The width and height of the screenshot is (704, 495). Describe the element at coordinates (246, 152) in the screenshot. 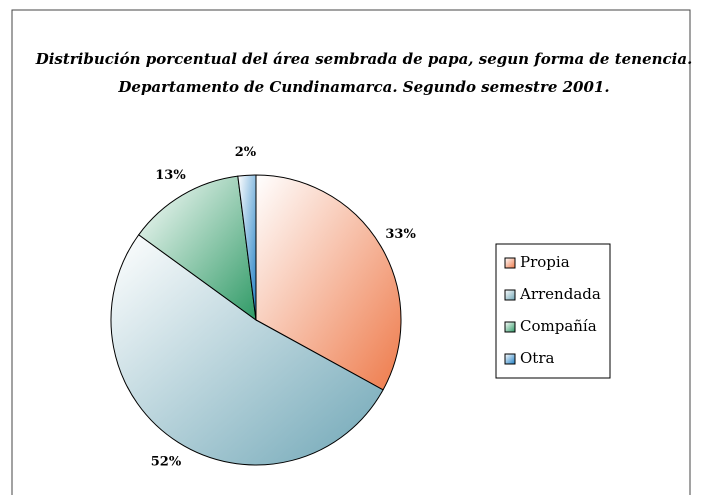

I see `value-label: 2%` at that location.